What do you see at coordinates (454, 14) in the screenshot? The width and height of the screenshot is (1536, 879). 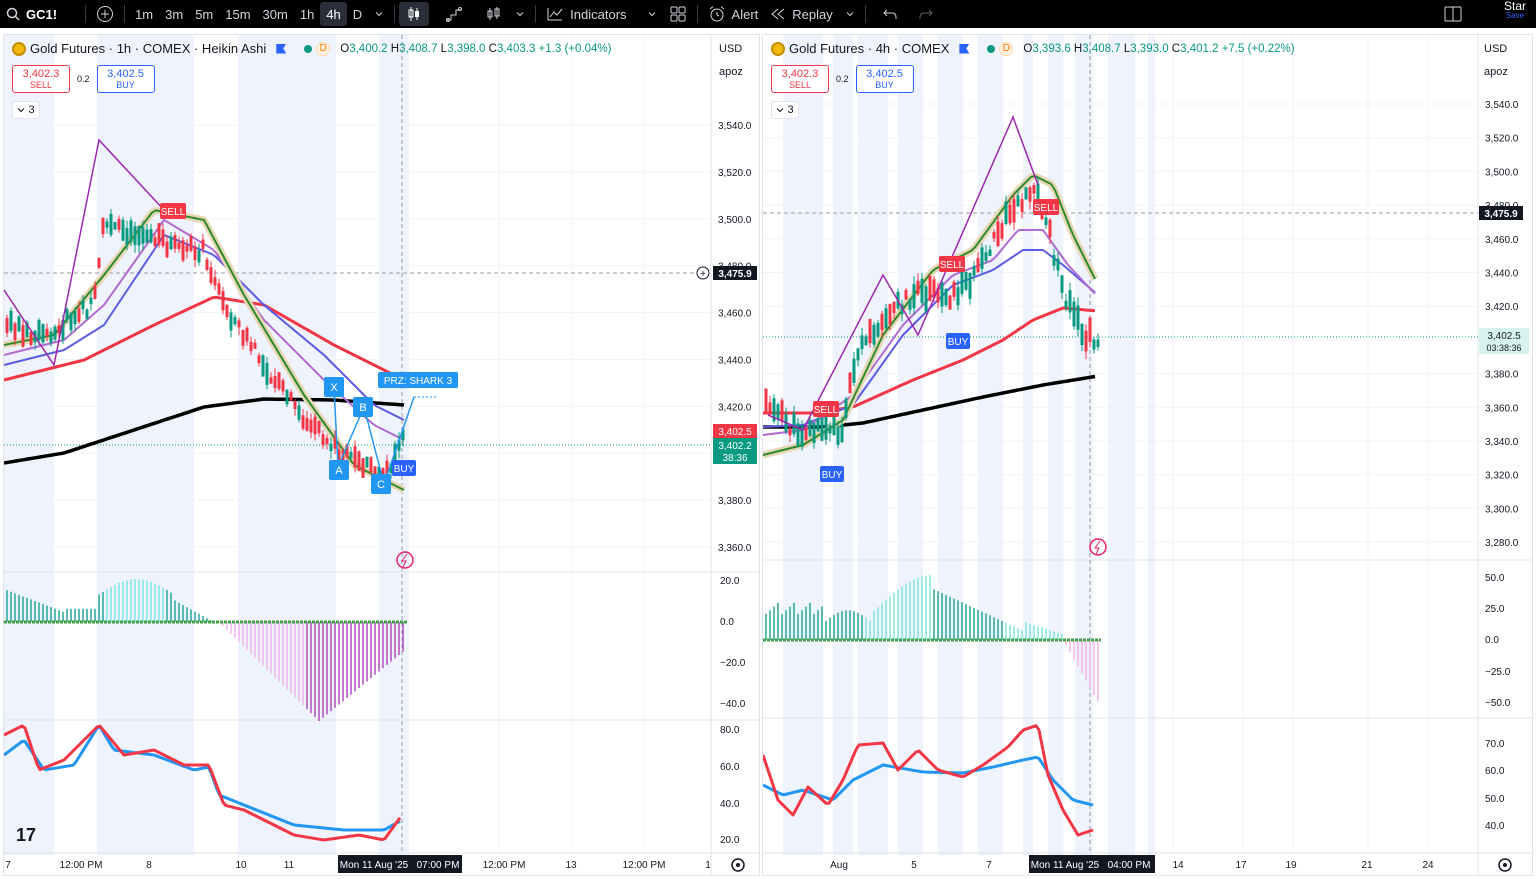 I see `line-type-button` at bounding box center [454, 14].